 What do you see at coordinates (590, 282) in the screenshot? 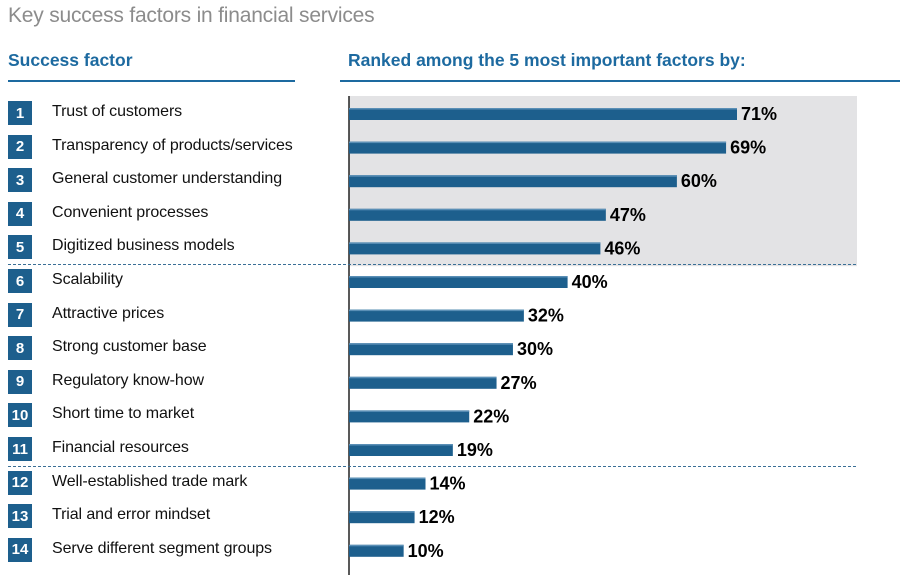
I see `data-label-6: 40%` at bounding box center [590, 282].